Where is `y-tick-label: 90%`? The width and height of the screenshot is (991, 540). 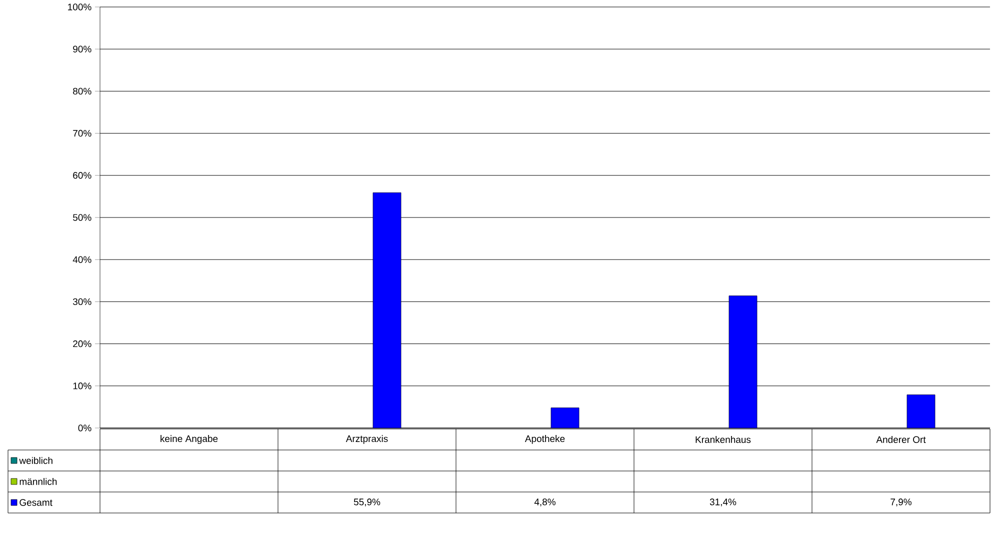
y-tick-label: 90% is located at coordinates (82, 49).